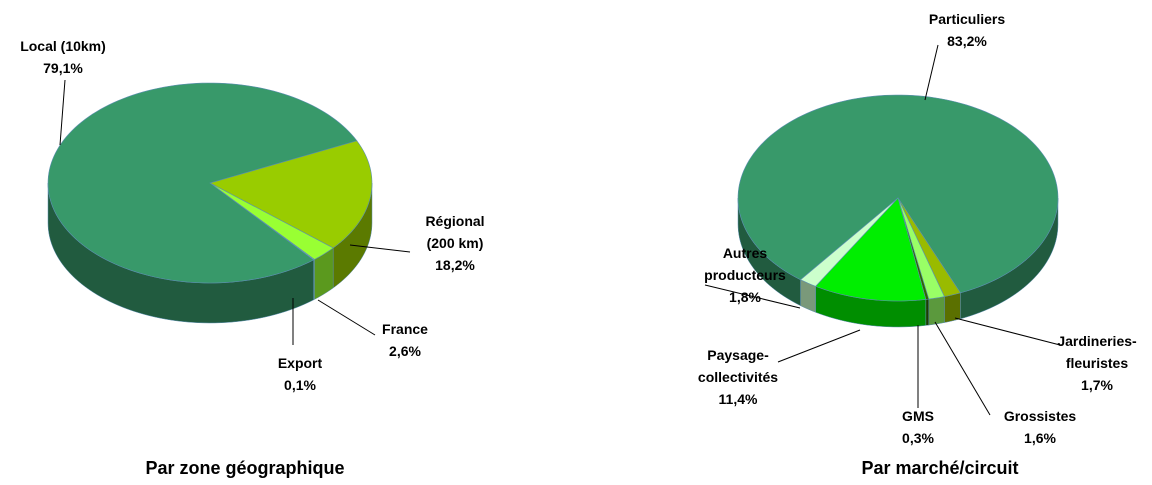 The height and width of the screenshot is (485, 1152). What do you see at coordinates (245, 468) in the screenshot?
I see `chart-title: Par zone géographique` at bounding box center [245, 468].